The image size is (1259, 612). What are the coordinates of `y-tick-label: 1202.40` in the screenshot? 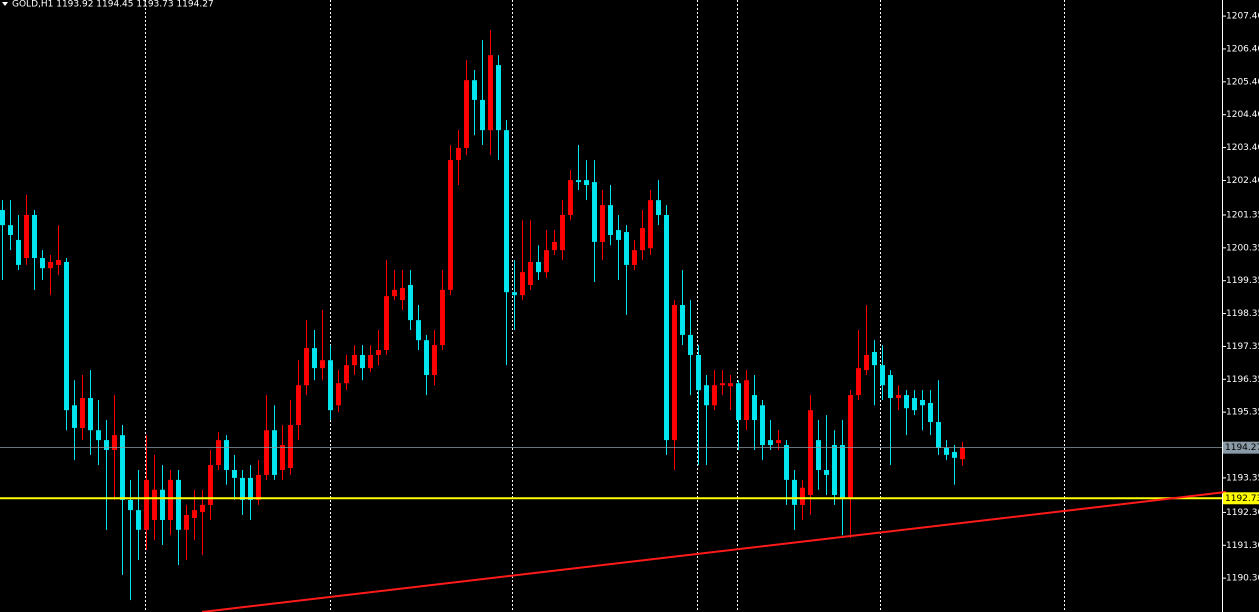 It's located at (1242, 181).